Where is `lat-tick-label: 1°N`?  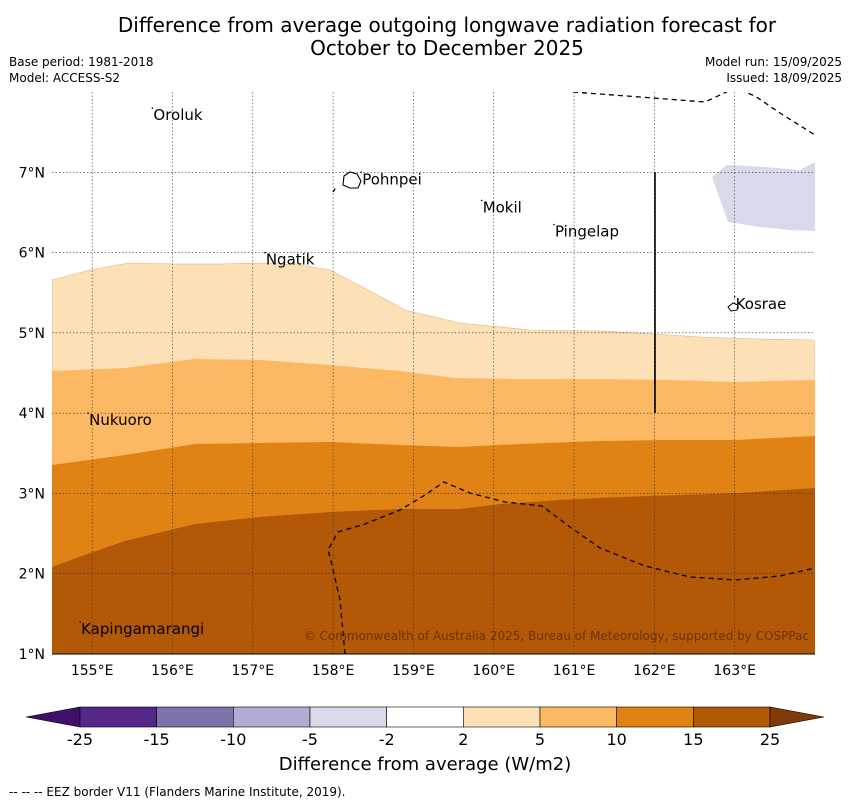 lat-tick-label: 1°N is located at coordinates (32, 655).